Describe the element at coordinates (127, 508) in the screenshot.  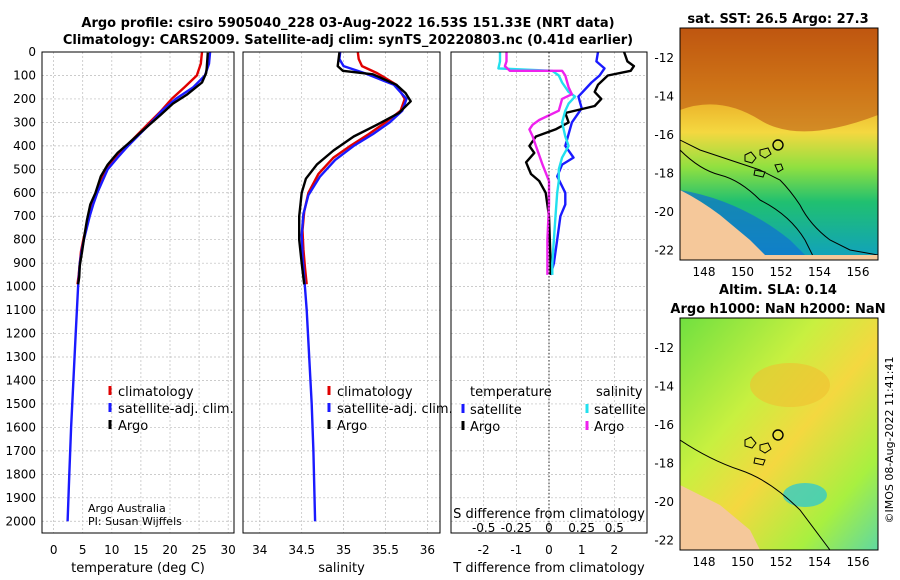
I see `credit-line1: Argo Australia` at that location.